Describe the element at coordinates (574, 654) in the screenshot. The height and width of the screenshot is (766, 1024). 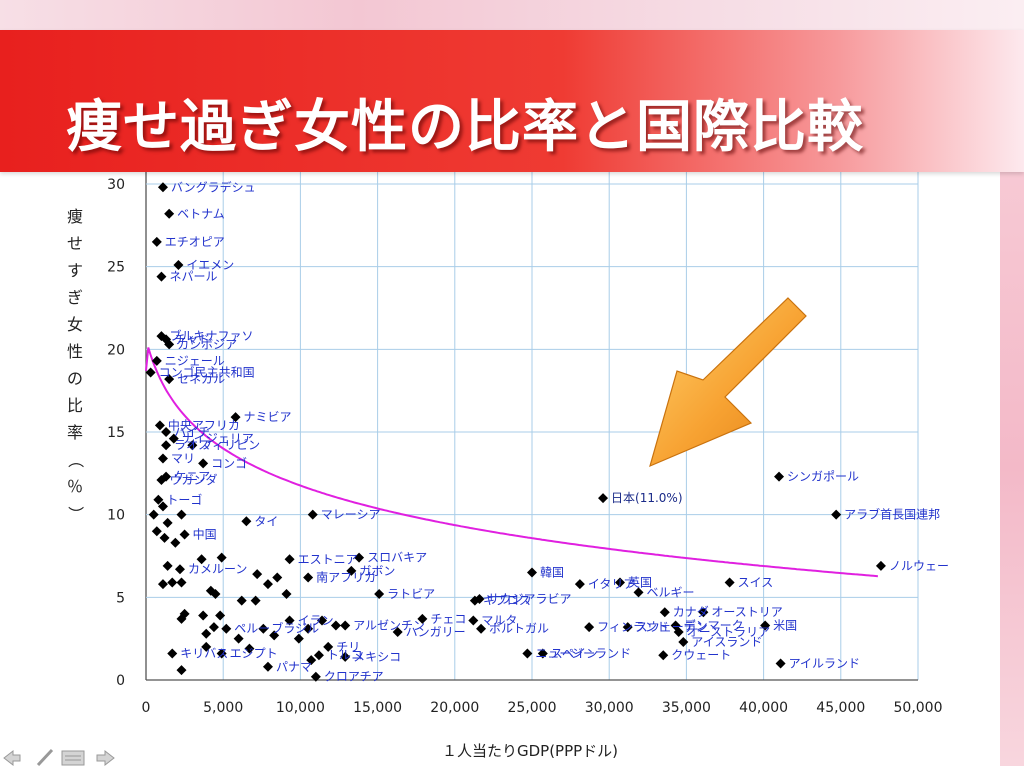
I see `point-label: スペイン` at that location.